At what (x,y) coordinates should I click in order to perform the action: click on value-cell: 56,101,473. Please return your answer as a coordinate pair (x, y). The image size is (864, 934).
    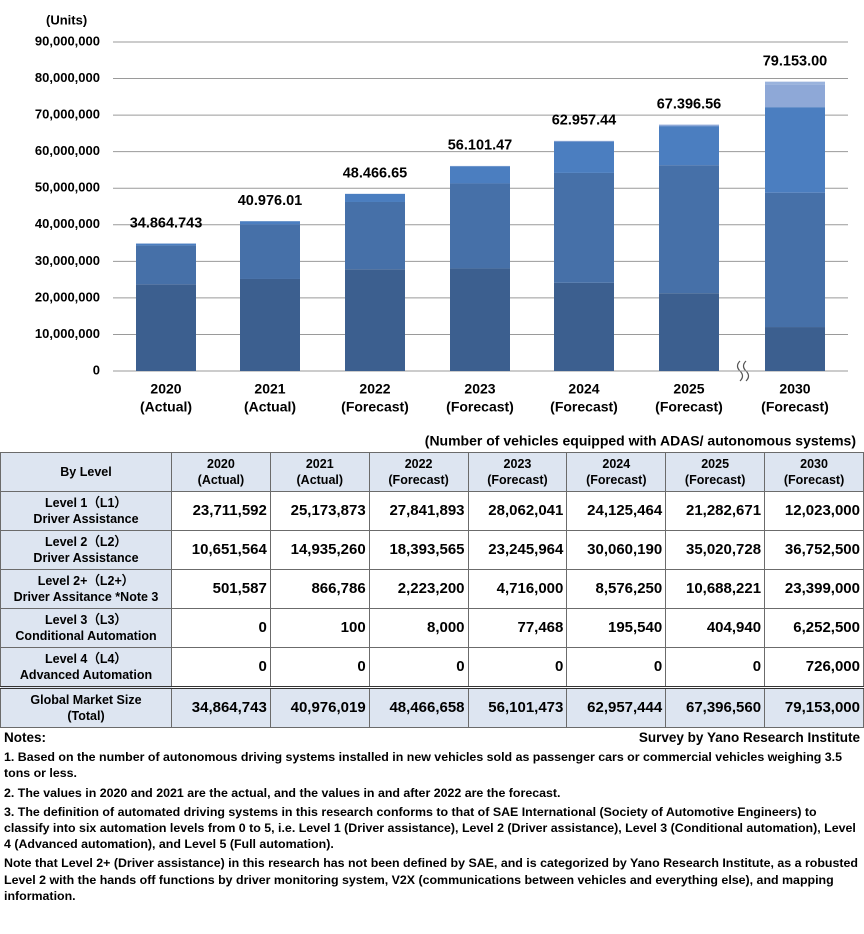
    Looking at the image, I should click on (517, 707).